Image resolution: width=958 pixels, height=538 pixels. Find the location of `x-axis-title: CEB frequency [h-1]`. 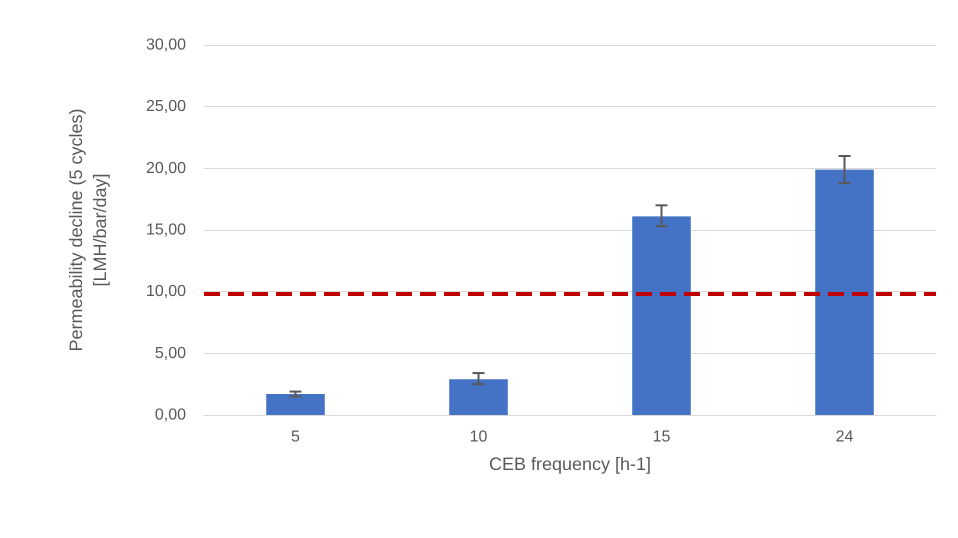

x-axis-title: CEB frequency [h-1] is located at coordinates (570, 464).